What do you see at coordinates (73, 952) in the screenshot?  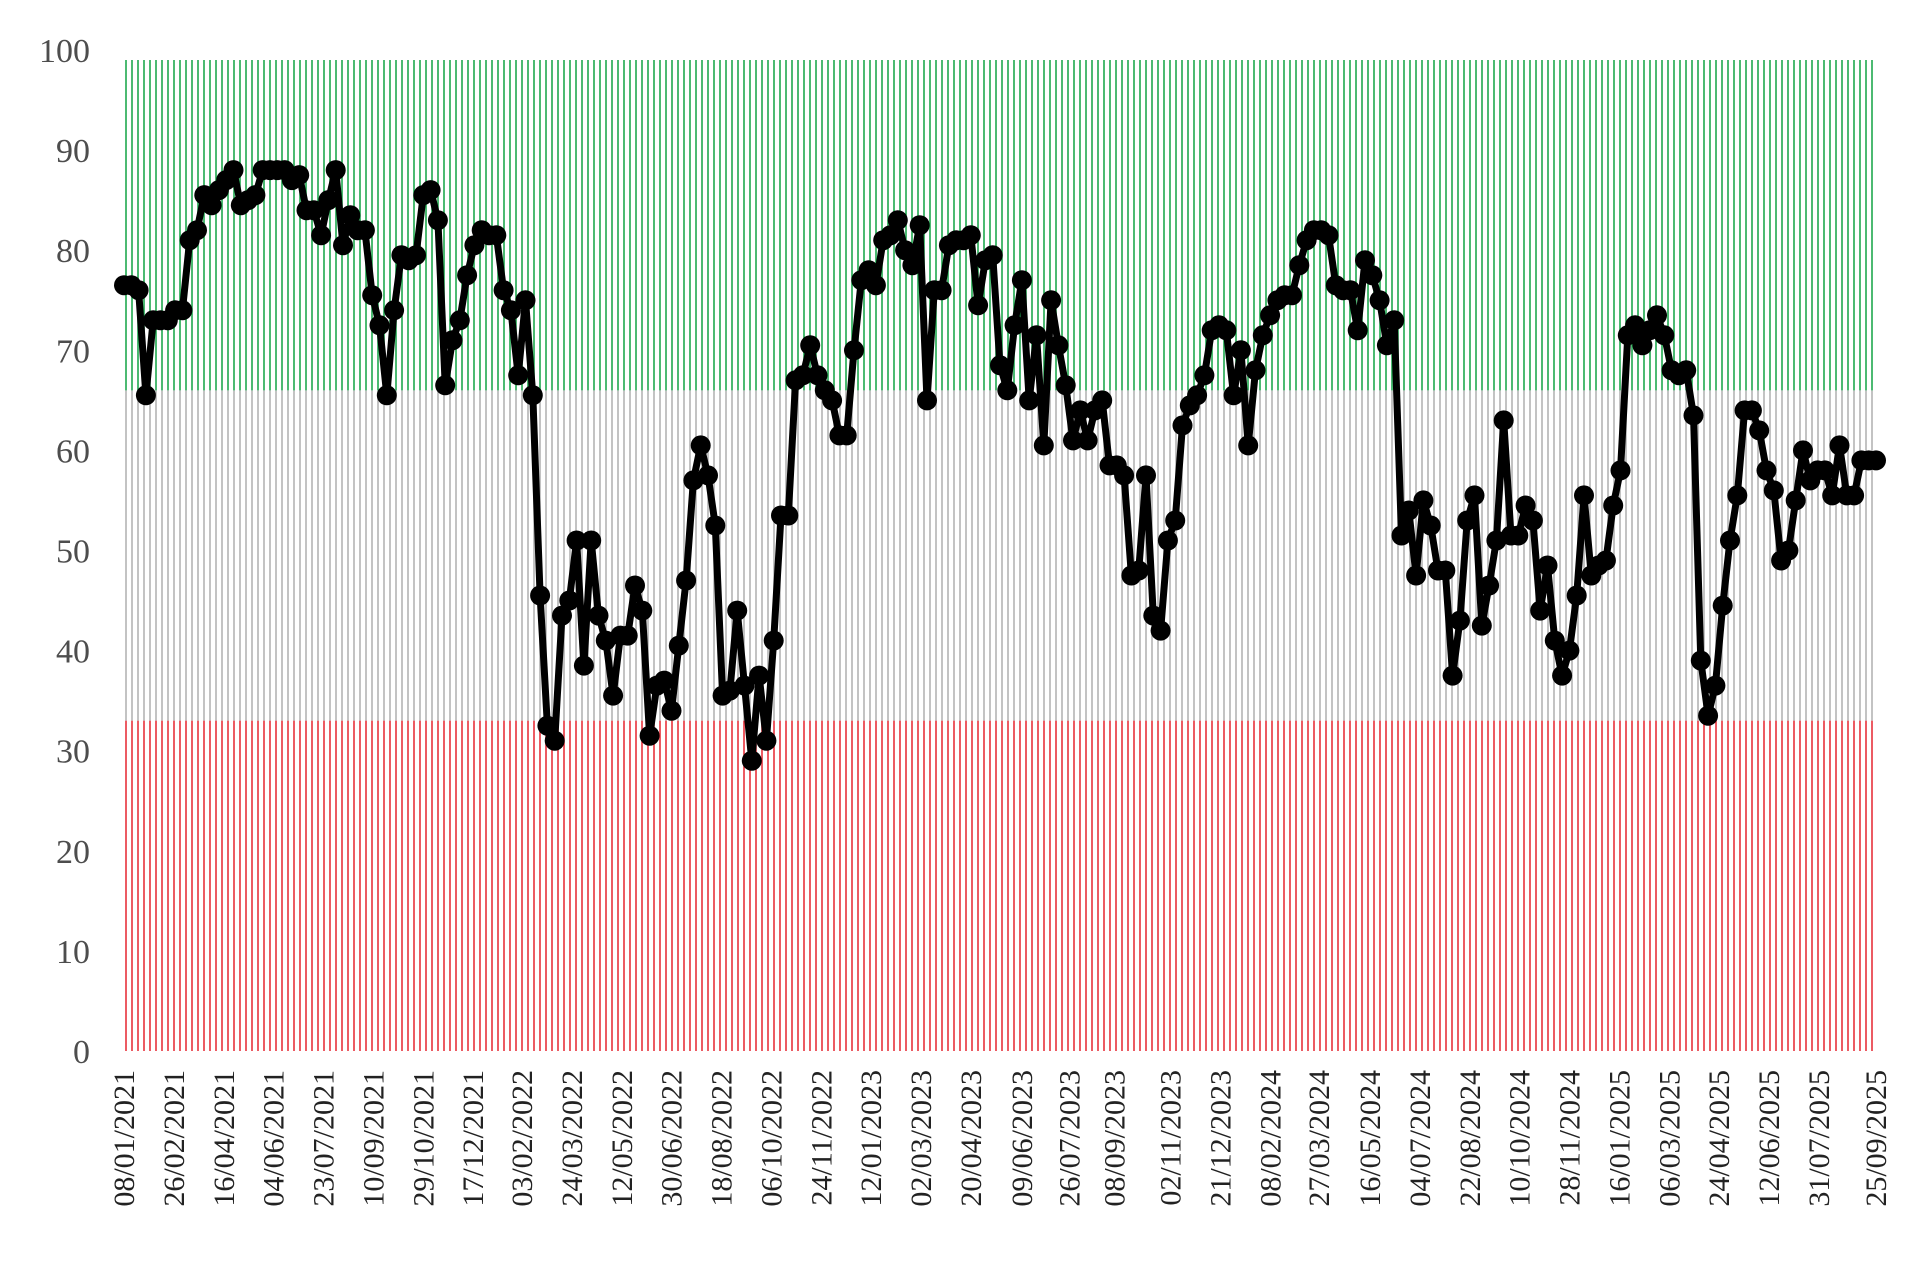 I see `y-tick-label: 10` at bounding box center [73, 952].